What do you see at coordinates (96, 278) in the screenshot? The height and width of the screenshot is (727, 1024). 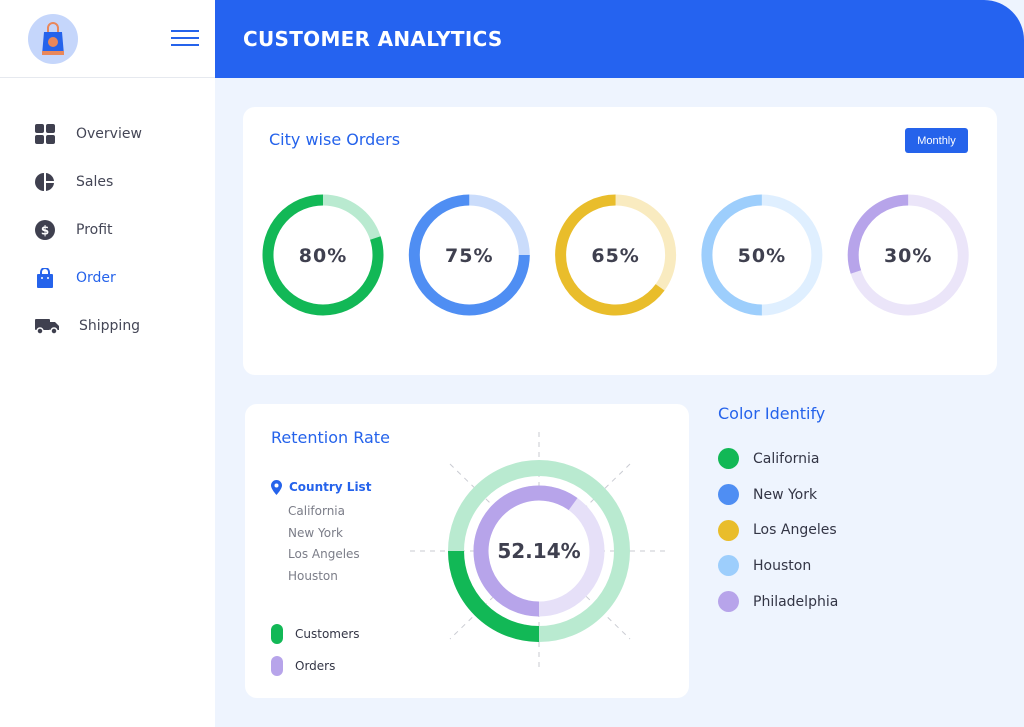 I see `sidebar-item-label: Order` at bounding box center [96, 278].